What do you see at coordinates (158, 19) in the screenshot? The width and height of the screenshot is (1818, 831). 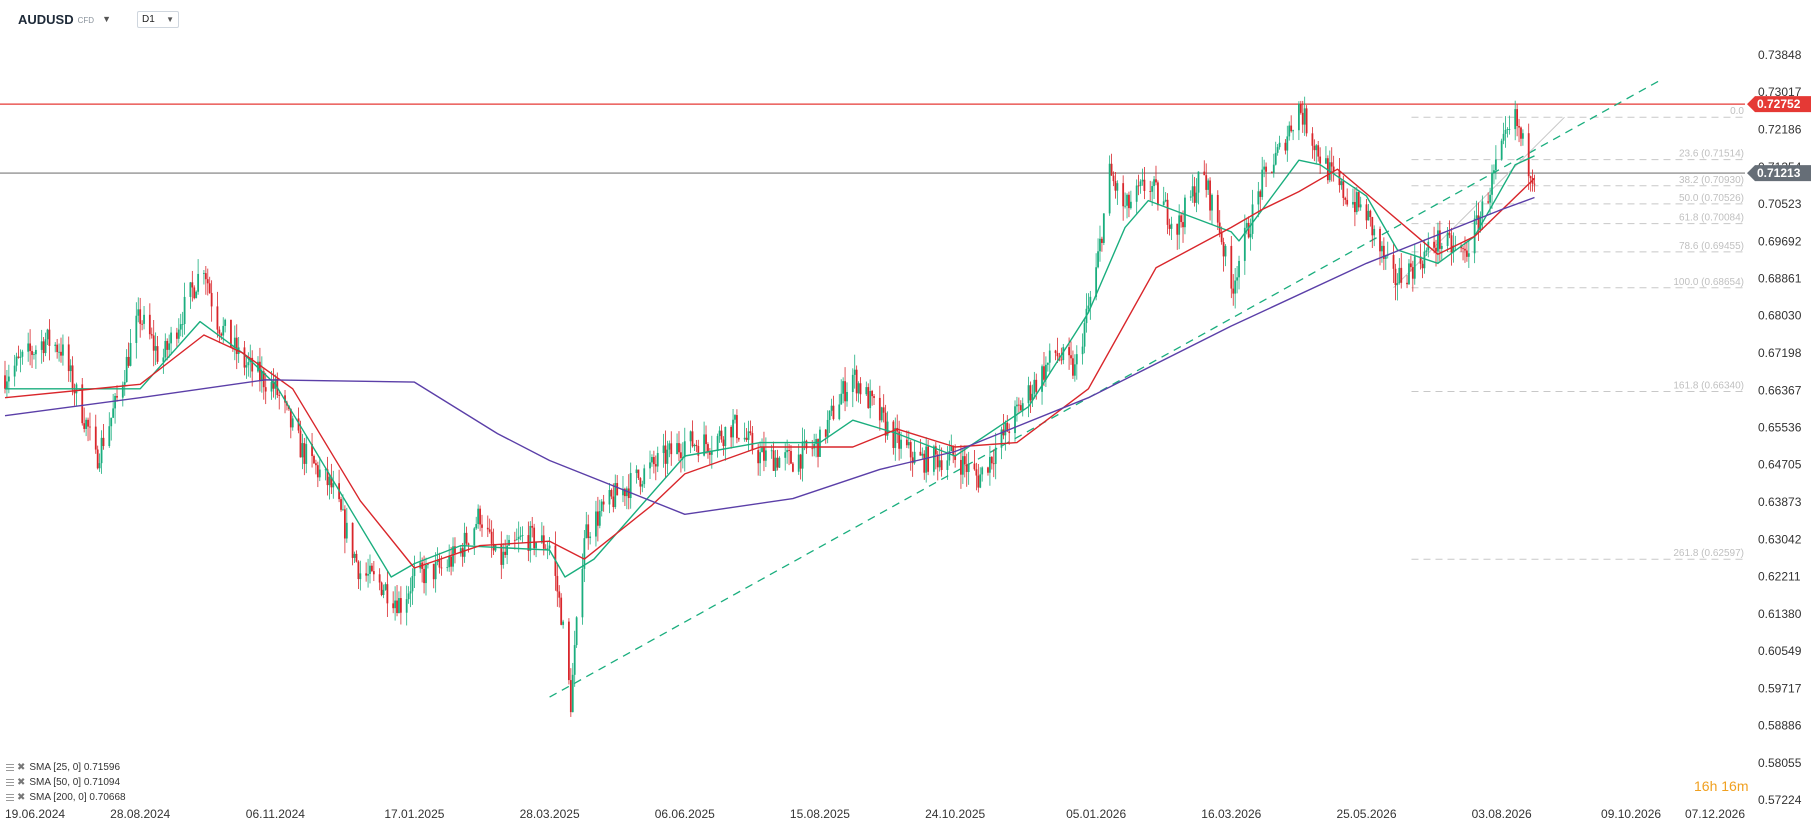 I see `timeframe-select: D1 ▼` at bounding box center [158, 19].